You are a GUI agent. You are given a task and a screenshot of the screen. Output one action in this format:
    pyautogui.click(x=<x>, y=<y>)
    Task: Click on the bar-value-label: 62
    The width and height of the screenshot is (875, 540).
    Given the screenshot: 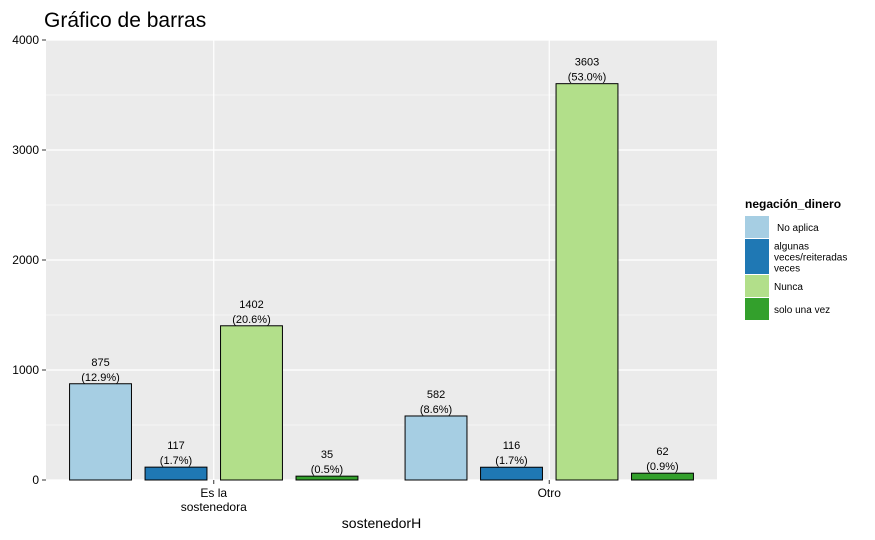 What is the action you would take?
    pyautogui.click(x=662, y=452)
    